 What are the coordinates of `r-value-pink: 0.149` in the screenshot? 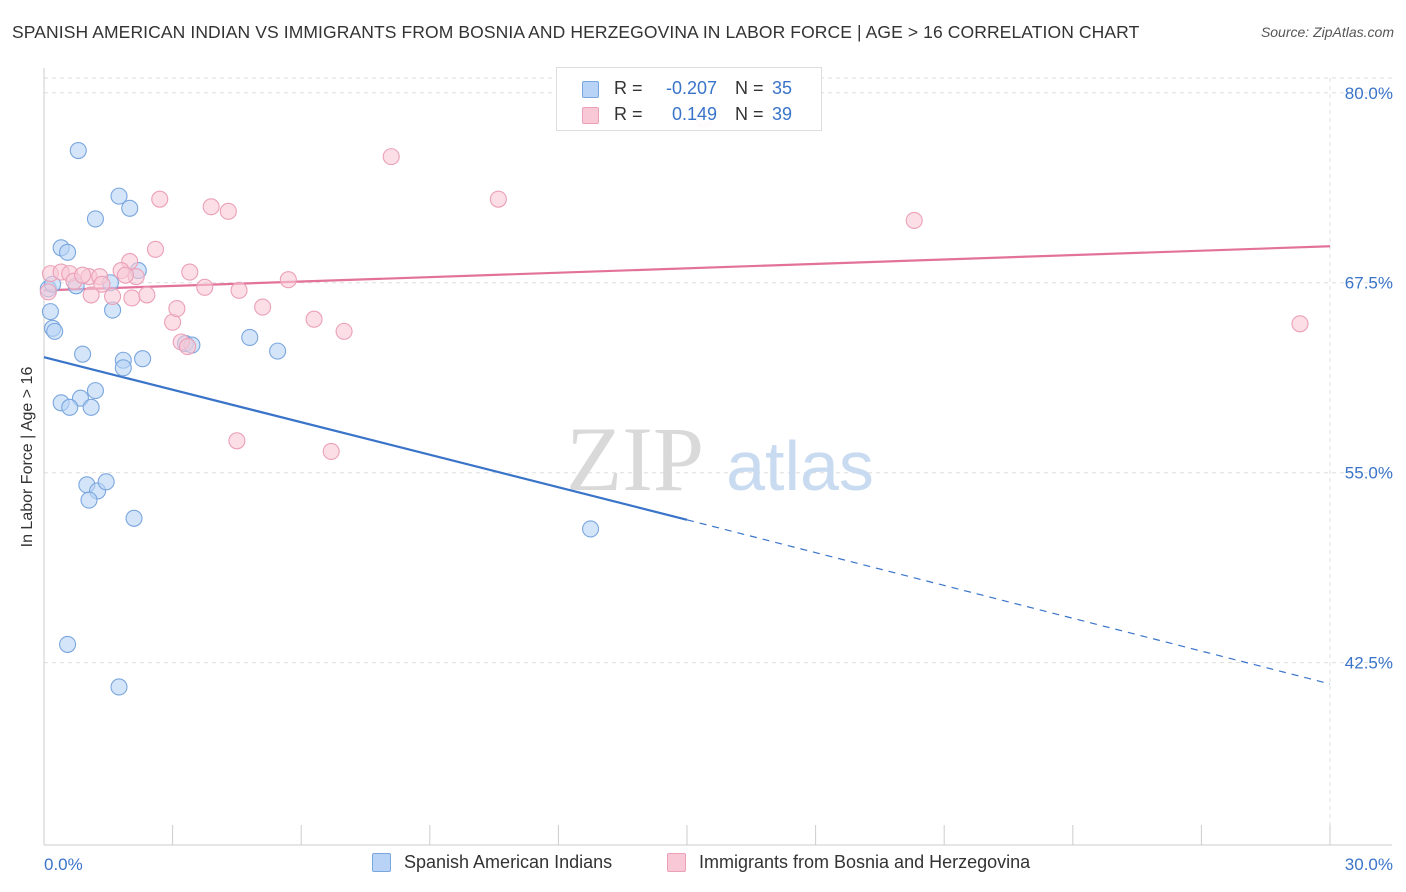 It's located at (694, 114).